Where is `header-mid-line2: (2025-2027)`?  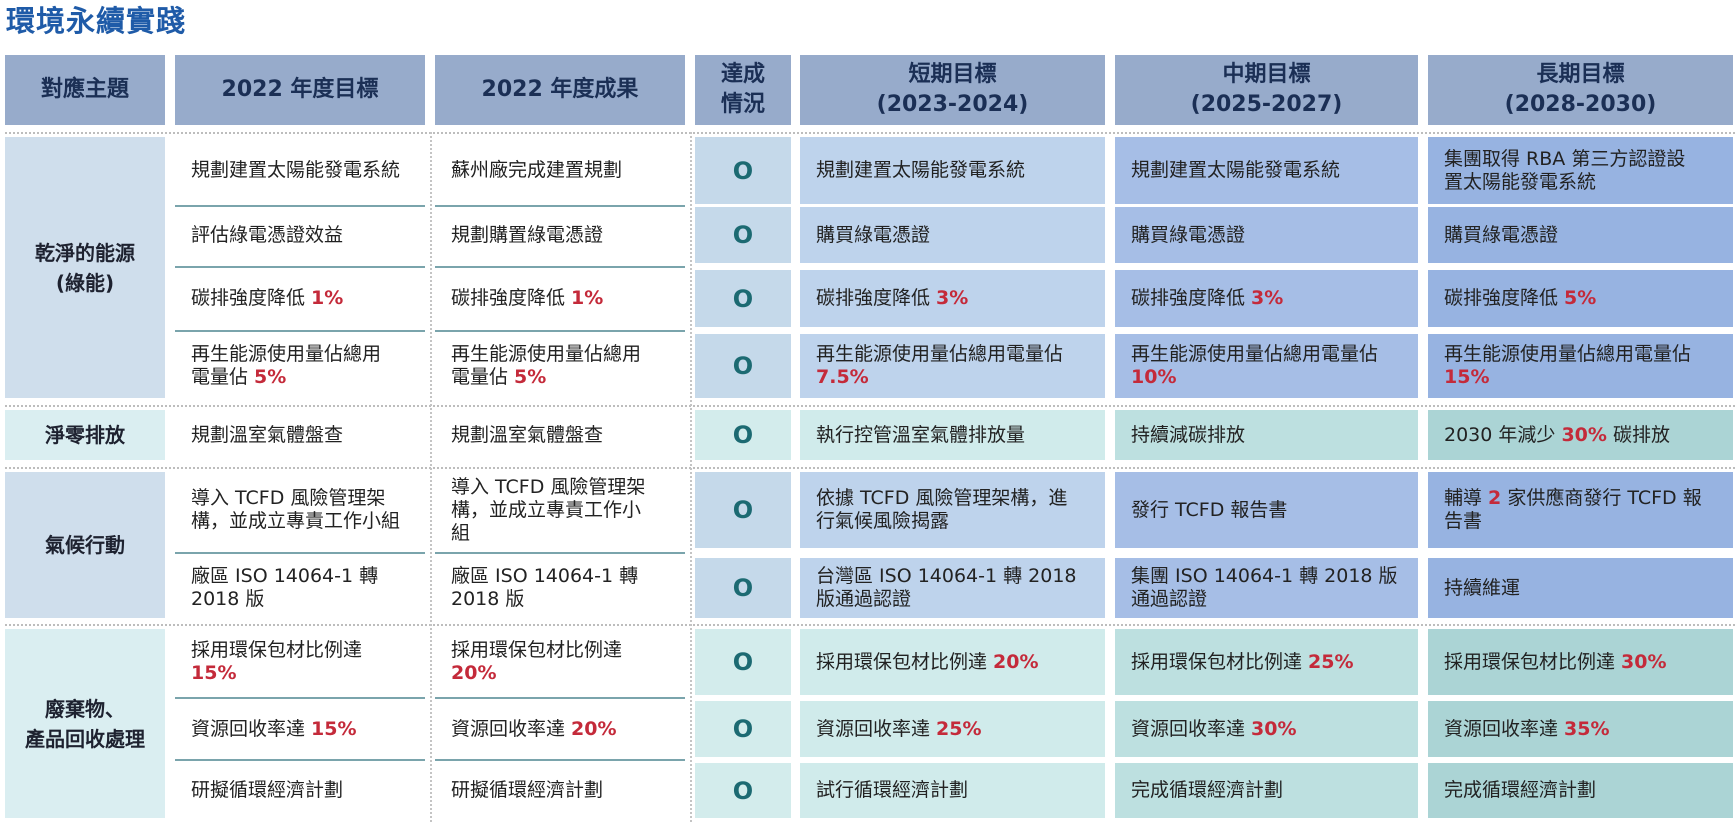
header-mid-line2: (2025-2027) is located at coordinates (1266, 104).